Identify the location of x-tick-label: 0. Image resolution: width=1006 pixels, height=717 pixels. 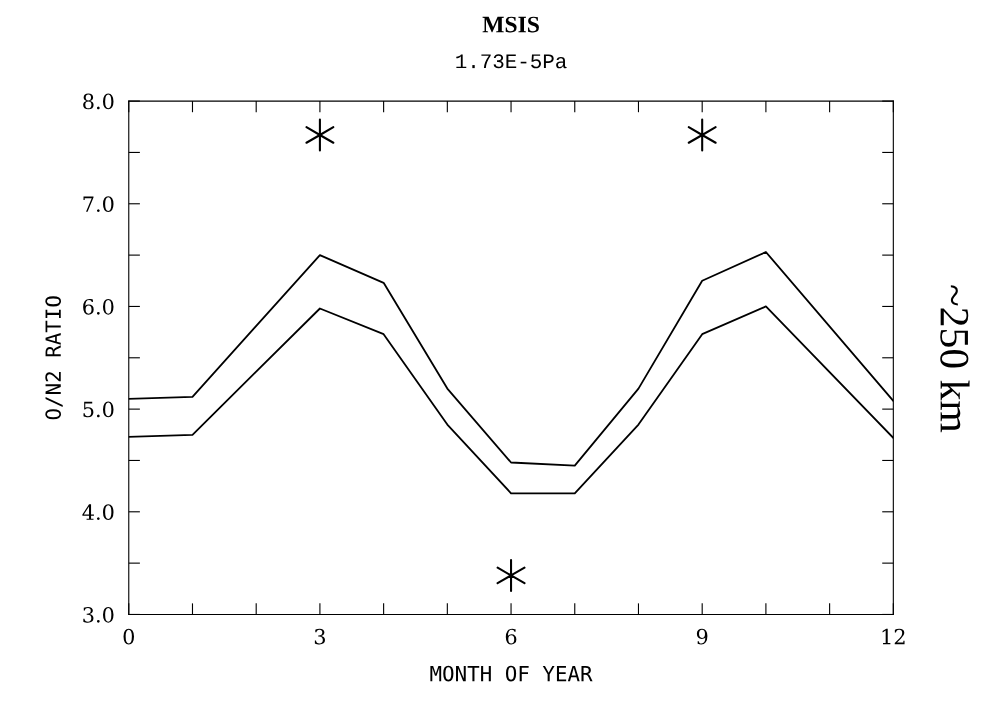
(129, 636).